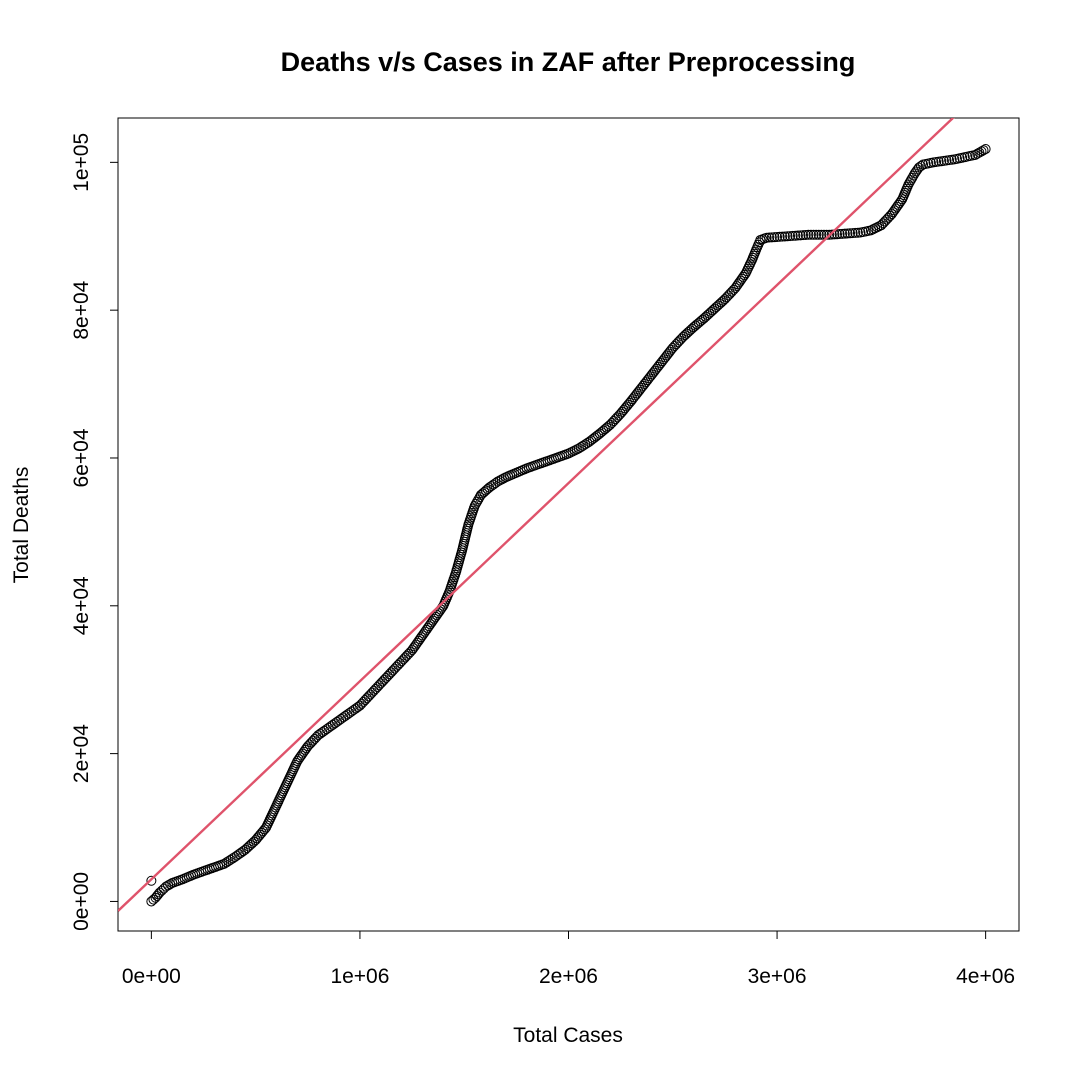 The image size is (1080, 1080). Describe the element at coordinates (985, 976) in the screenshot. I see `x-tick-label-4: 4e+06` at that location.